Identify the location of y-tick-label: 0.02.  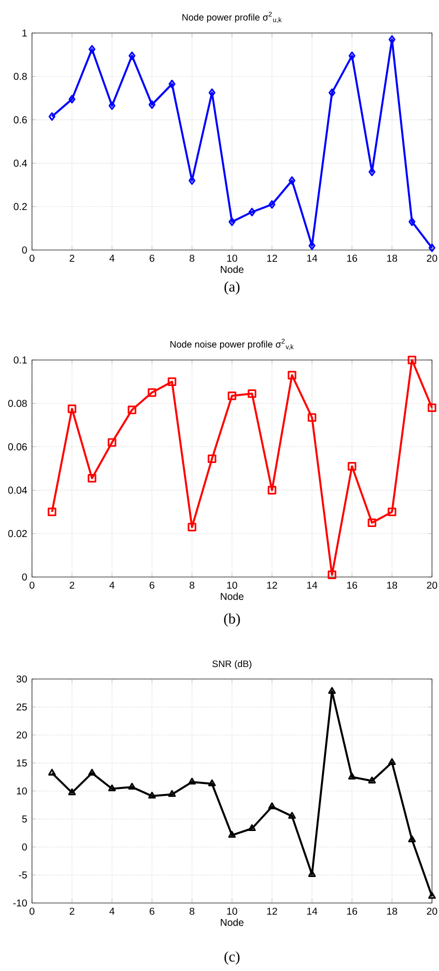
(17, 534).